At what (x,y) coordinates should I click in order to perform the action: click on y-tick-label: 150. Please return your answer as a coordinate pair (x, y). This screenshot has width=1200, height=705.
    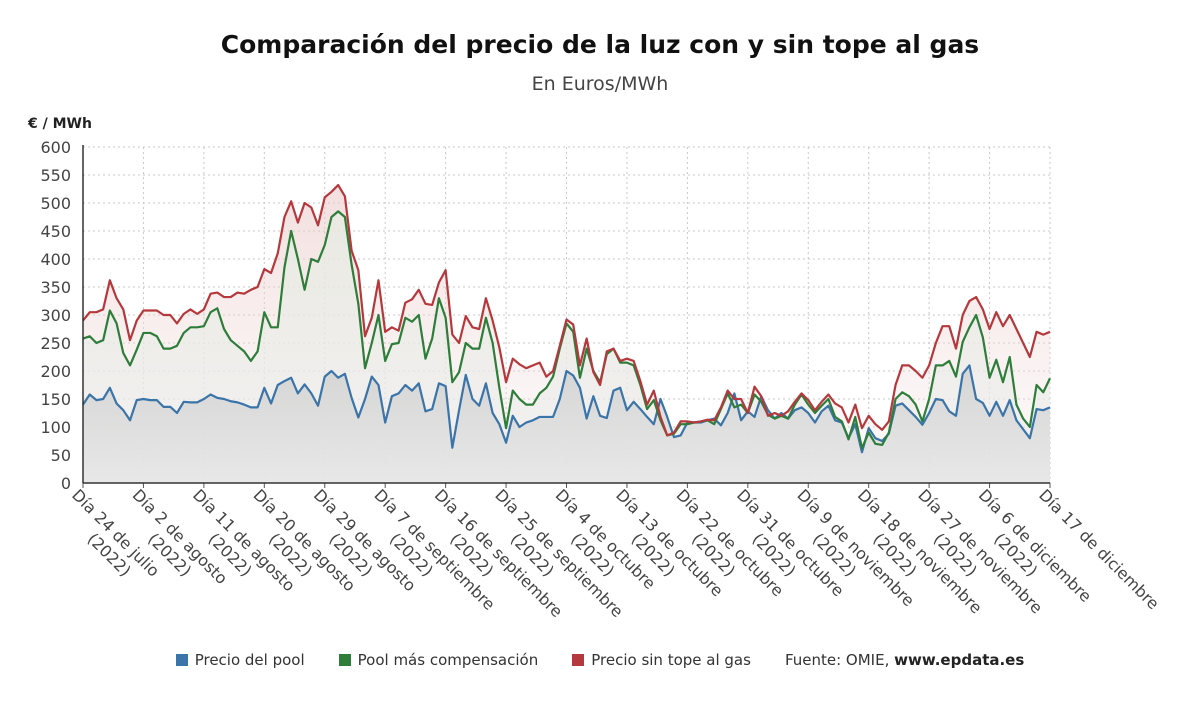
    Looking at the image, I should click on (55, 399).